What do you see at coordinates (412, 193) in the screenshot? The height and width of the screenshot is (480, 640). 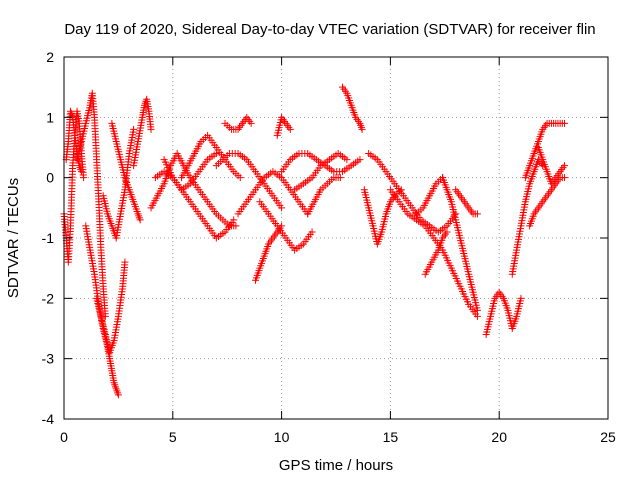 I see `series-arc-x` at bounding box center [412, 193].